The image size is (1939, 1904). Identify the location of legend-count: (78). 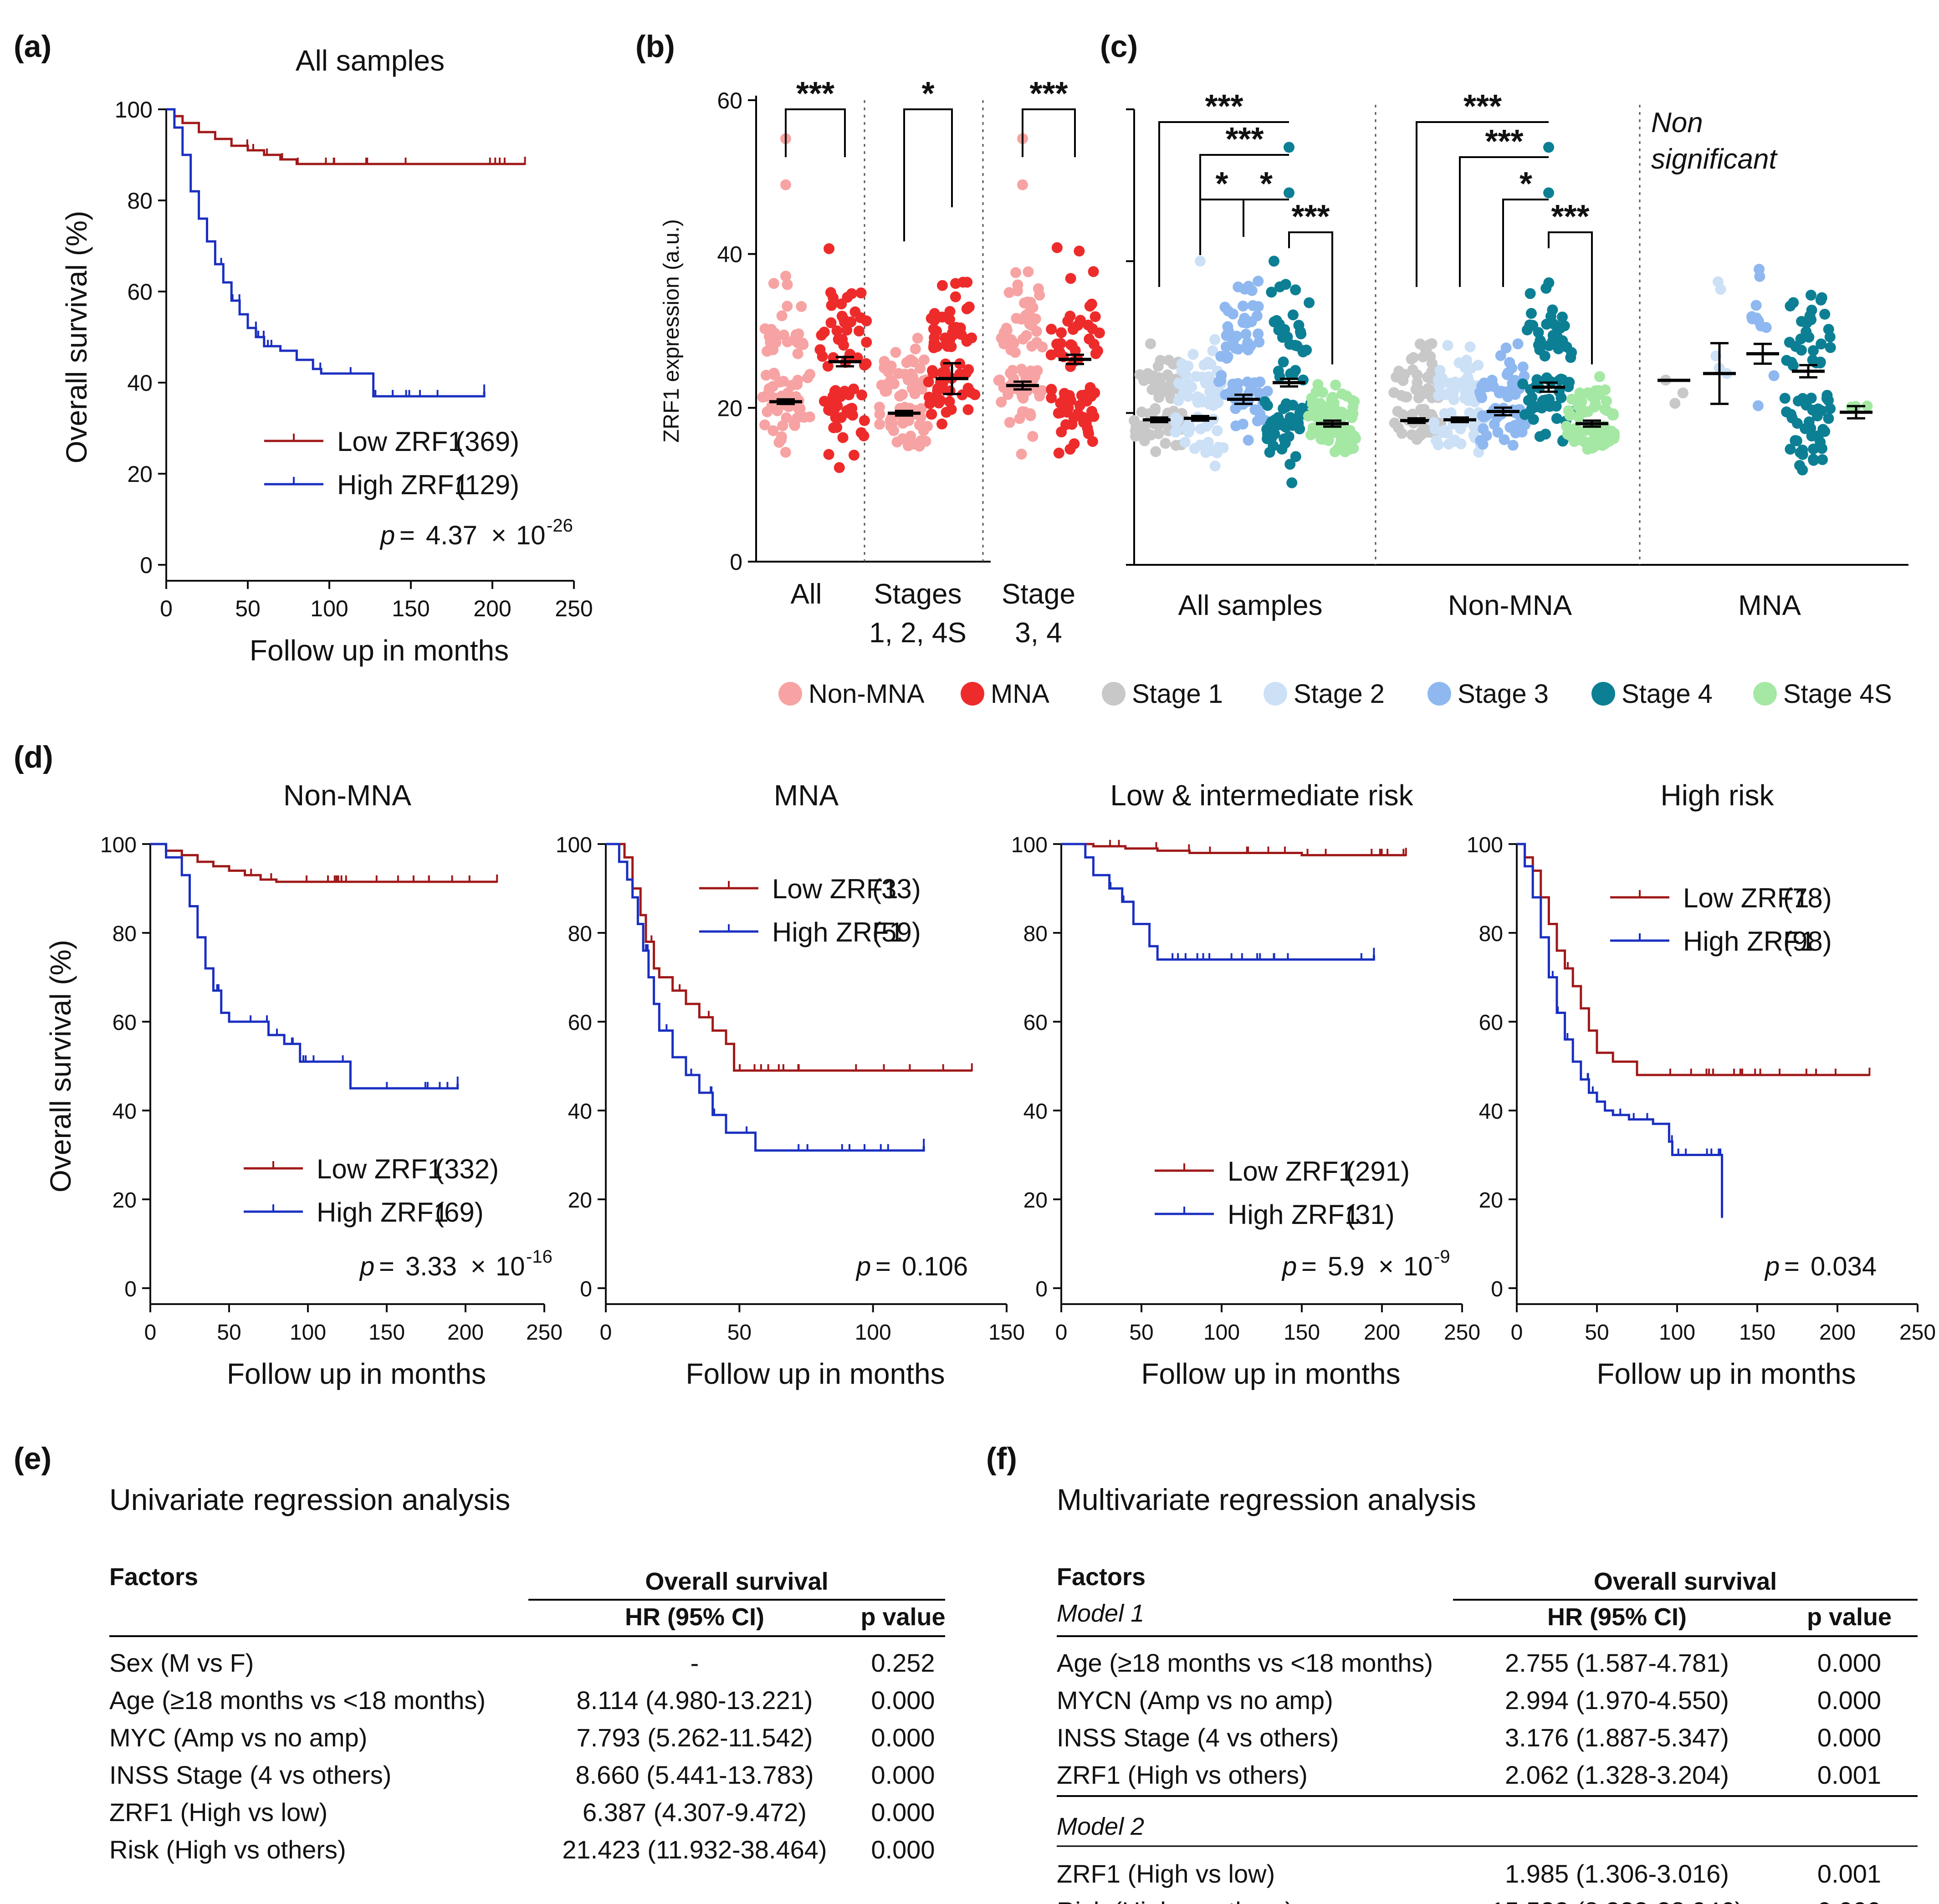
(1807, 898).